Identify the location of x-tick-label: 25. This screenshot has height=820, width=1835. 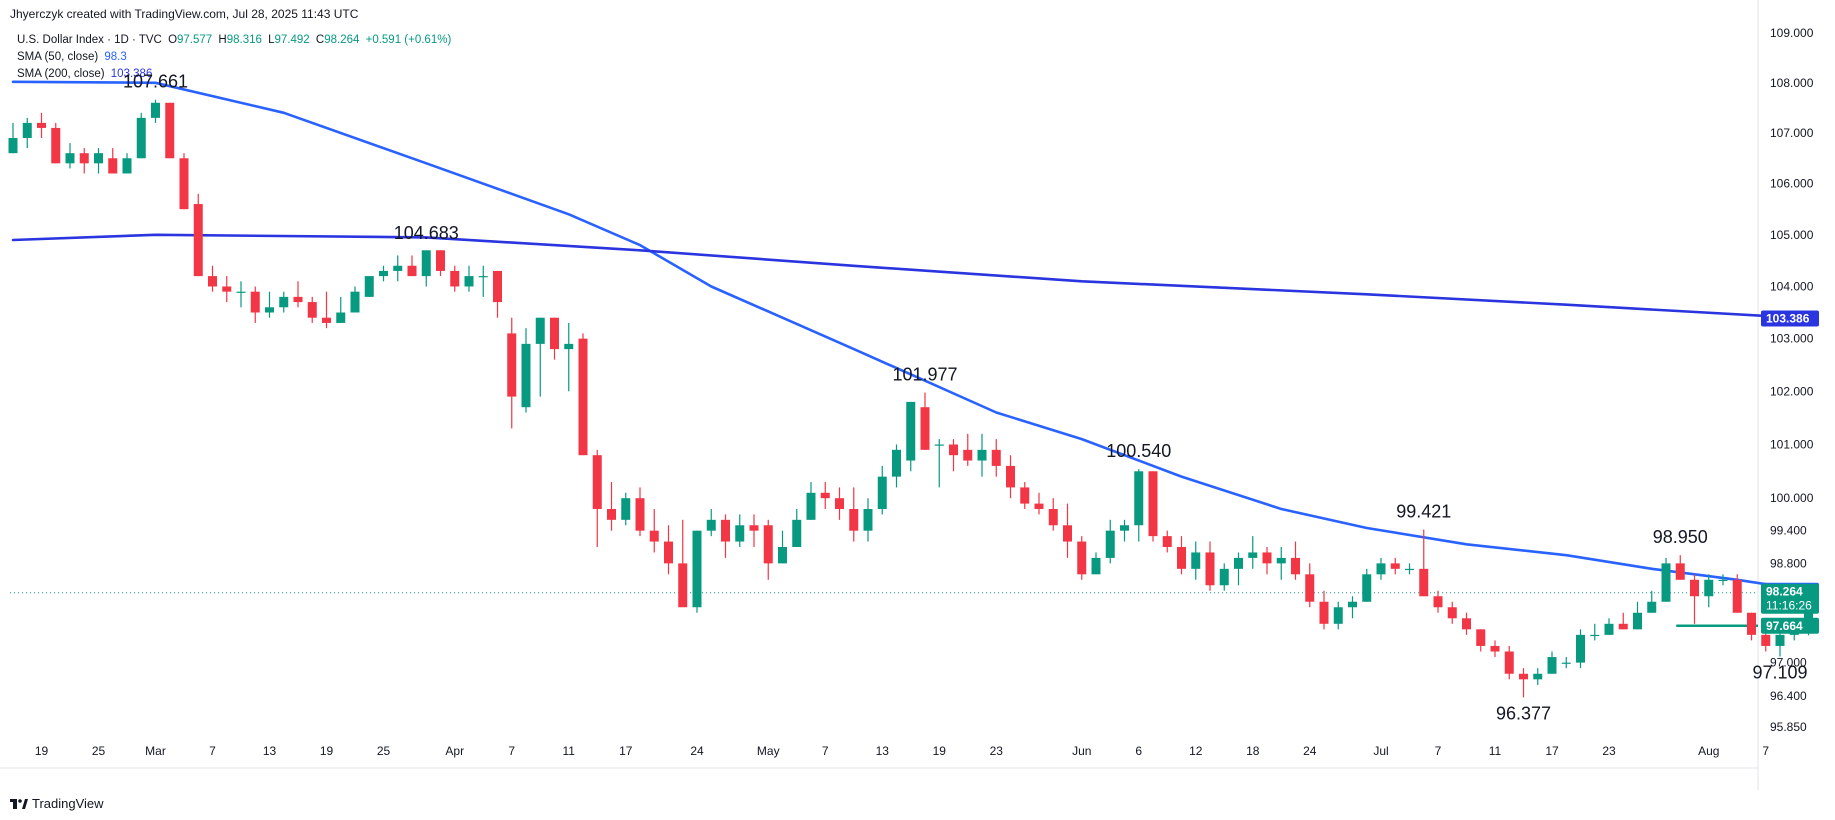
(384, 751).